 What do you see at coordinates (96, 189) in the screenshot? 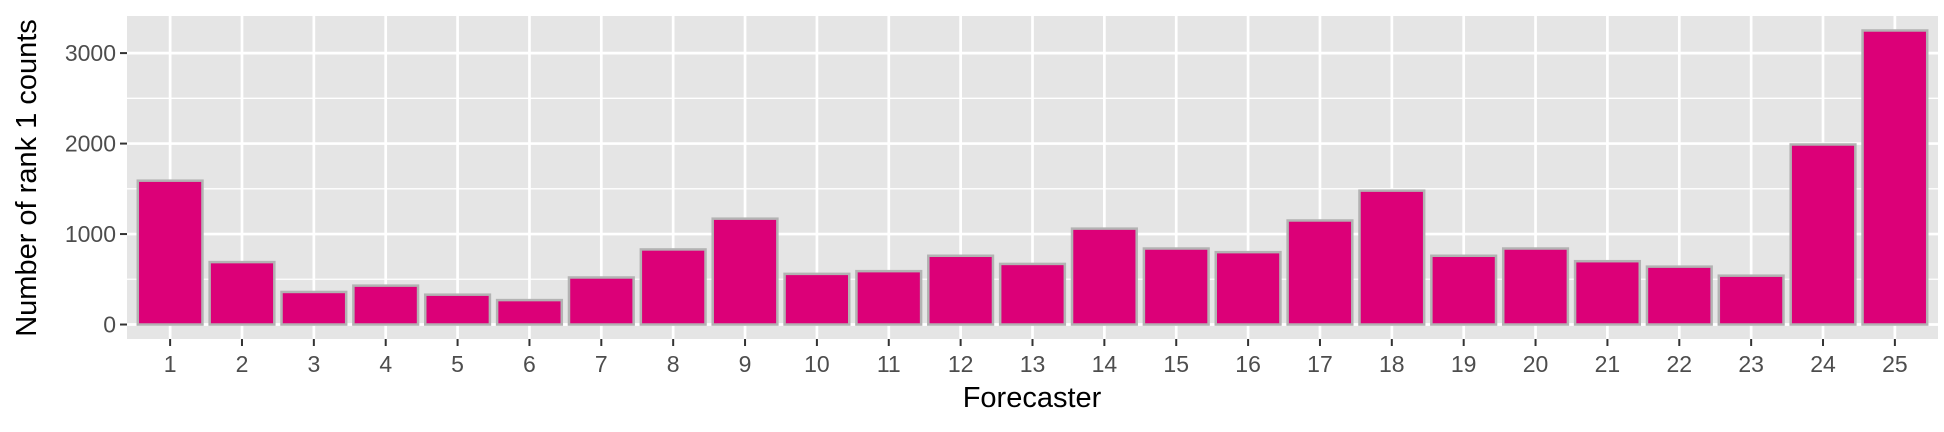
I see `y-axis-ticks: 0 1000 2000 3000` at bounding box center [96, 189].